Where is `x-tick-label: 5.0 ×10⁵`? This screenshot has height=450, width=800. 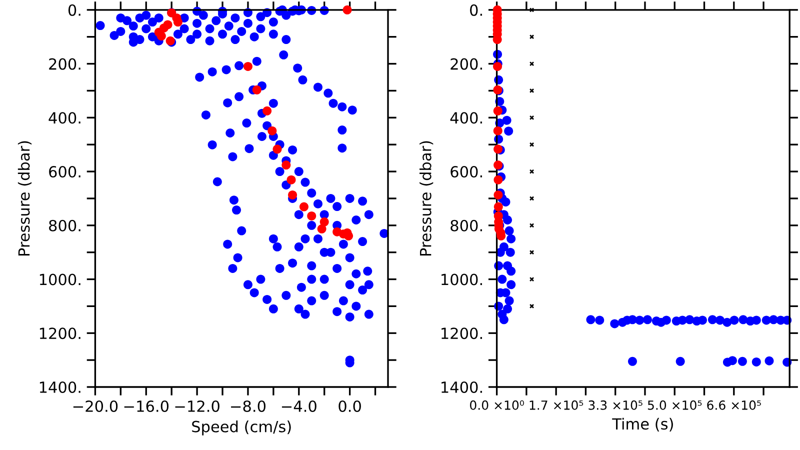 x-tick-label: 5.0 ×10⁵ is located at coordinates (675, 405).